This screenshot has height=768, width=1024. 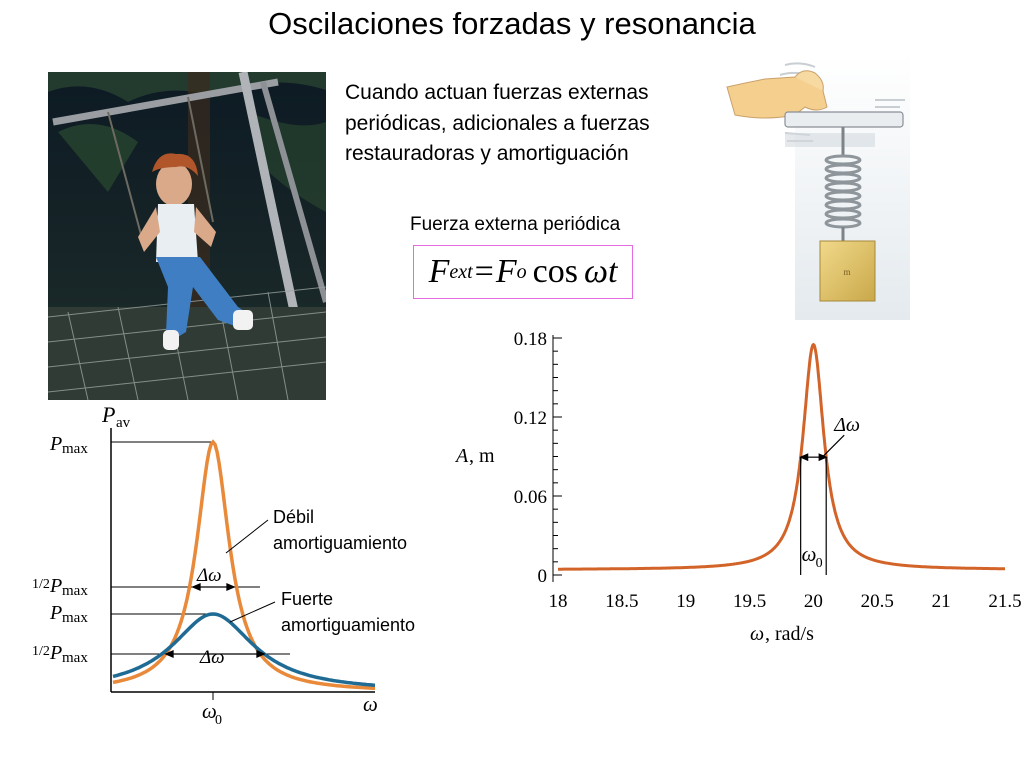 What do you see at coordinates (55, 444) in the screenshot?
I see `pmax-label: P` at bounding box center [55, 444].